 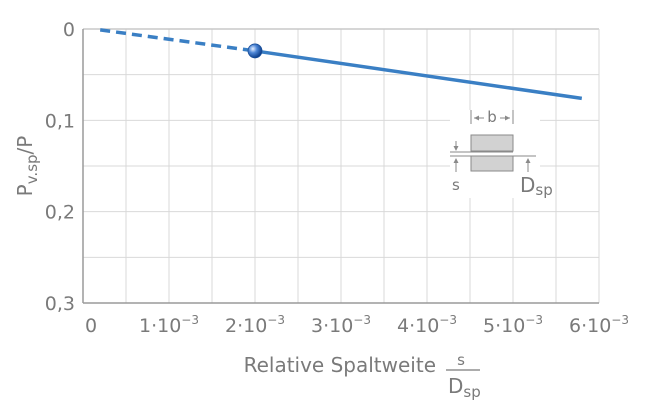 I want to click on data-point-marker, so click(x=255, y=51).